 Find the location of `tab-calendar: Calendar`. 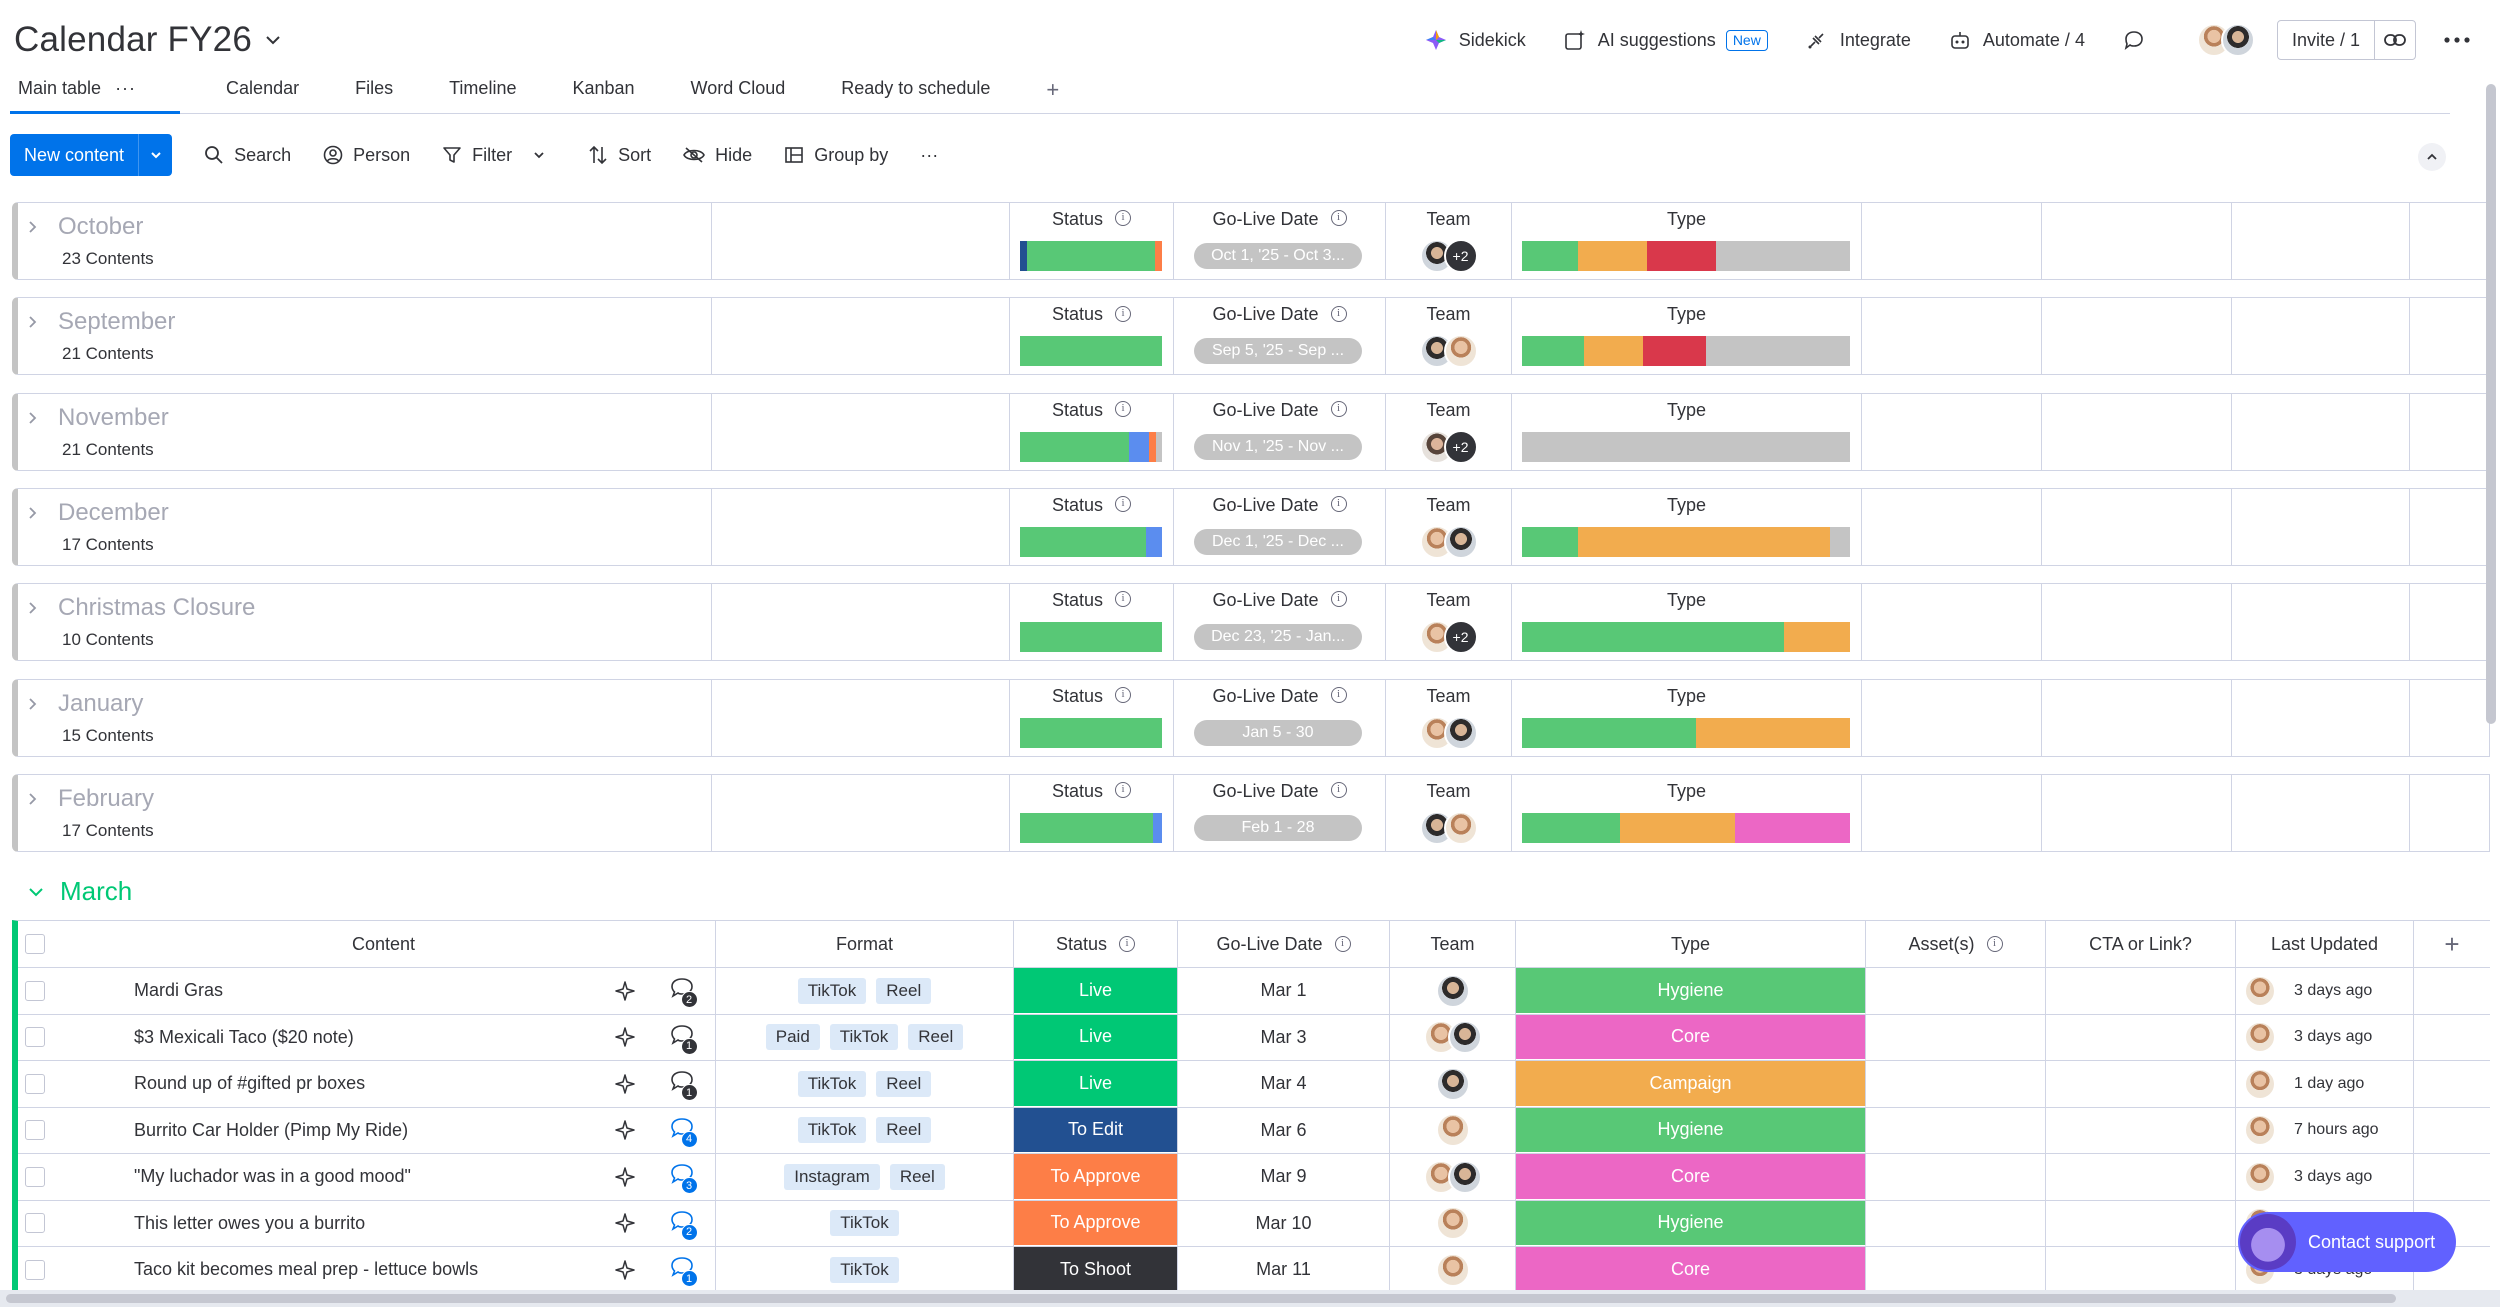

tab-calendar: Calendar is located at coordinates (263, 88).